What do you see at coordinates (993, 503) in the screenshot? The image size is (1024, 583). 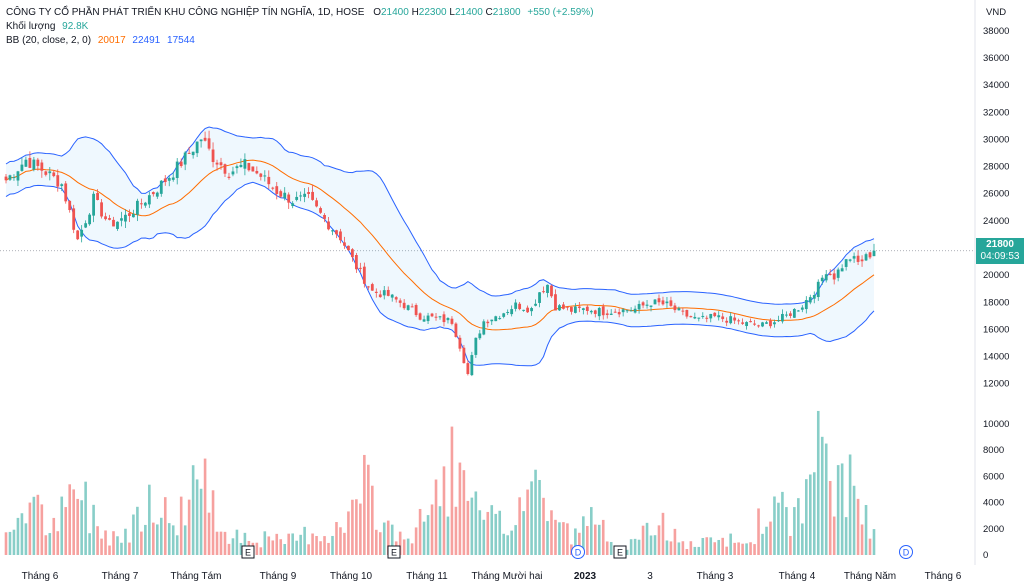 I see `volume-tick-label: 4000` at bounding box center [993, 503].